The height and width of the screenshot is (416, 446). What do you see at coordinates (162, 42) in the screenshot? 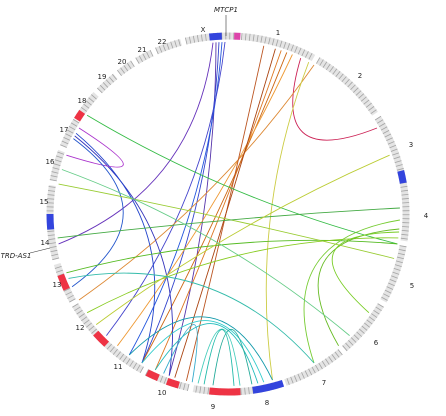
I see `chromosome-label: 22` at bounding box center [162, 42].